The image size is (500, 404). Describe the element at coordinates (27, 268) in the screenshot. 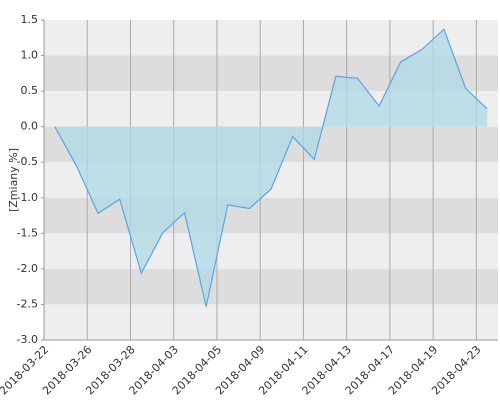

I see `y-tick-label: -2.0` at that location.